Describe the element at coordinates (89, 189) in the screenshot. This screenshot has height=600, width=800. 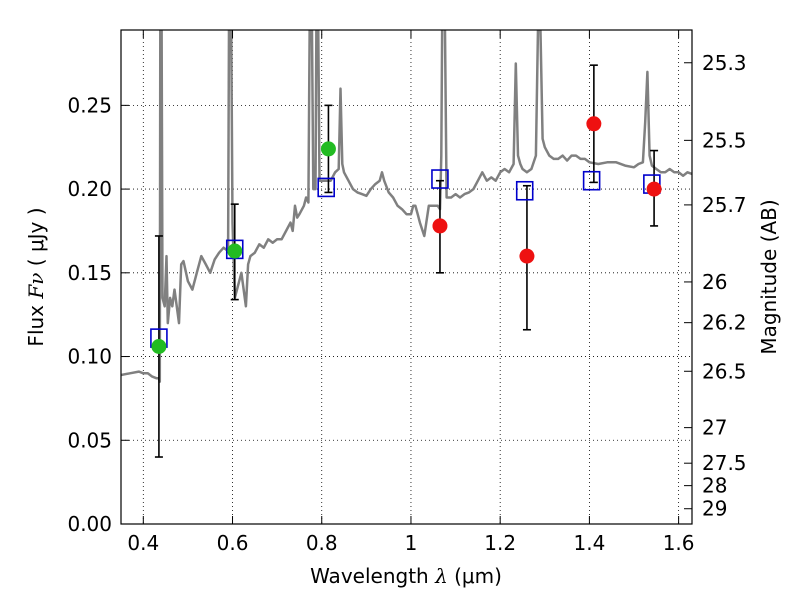
I see `y-tick-label: 0.20` at that location.